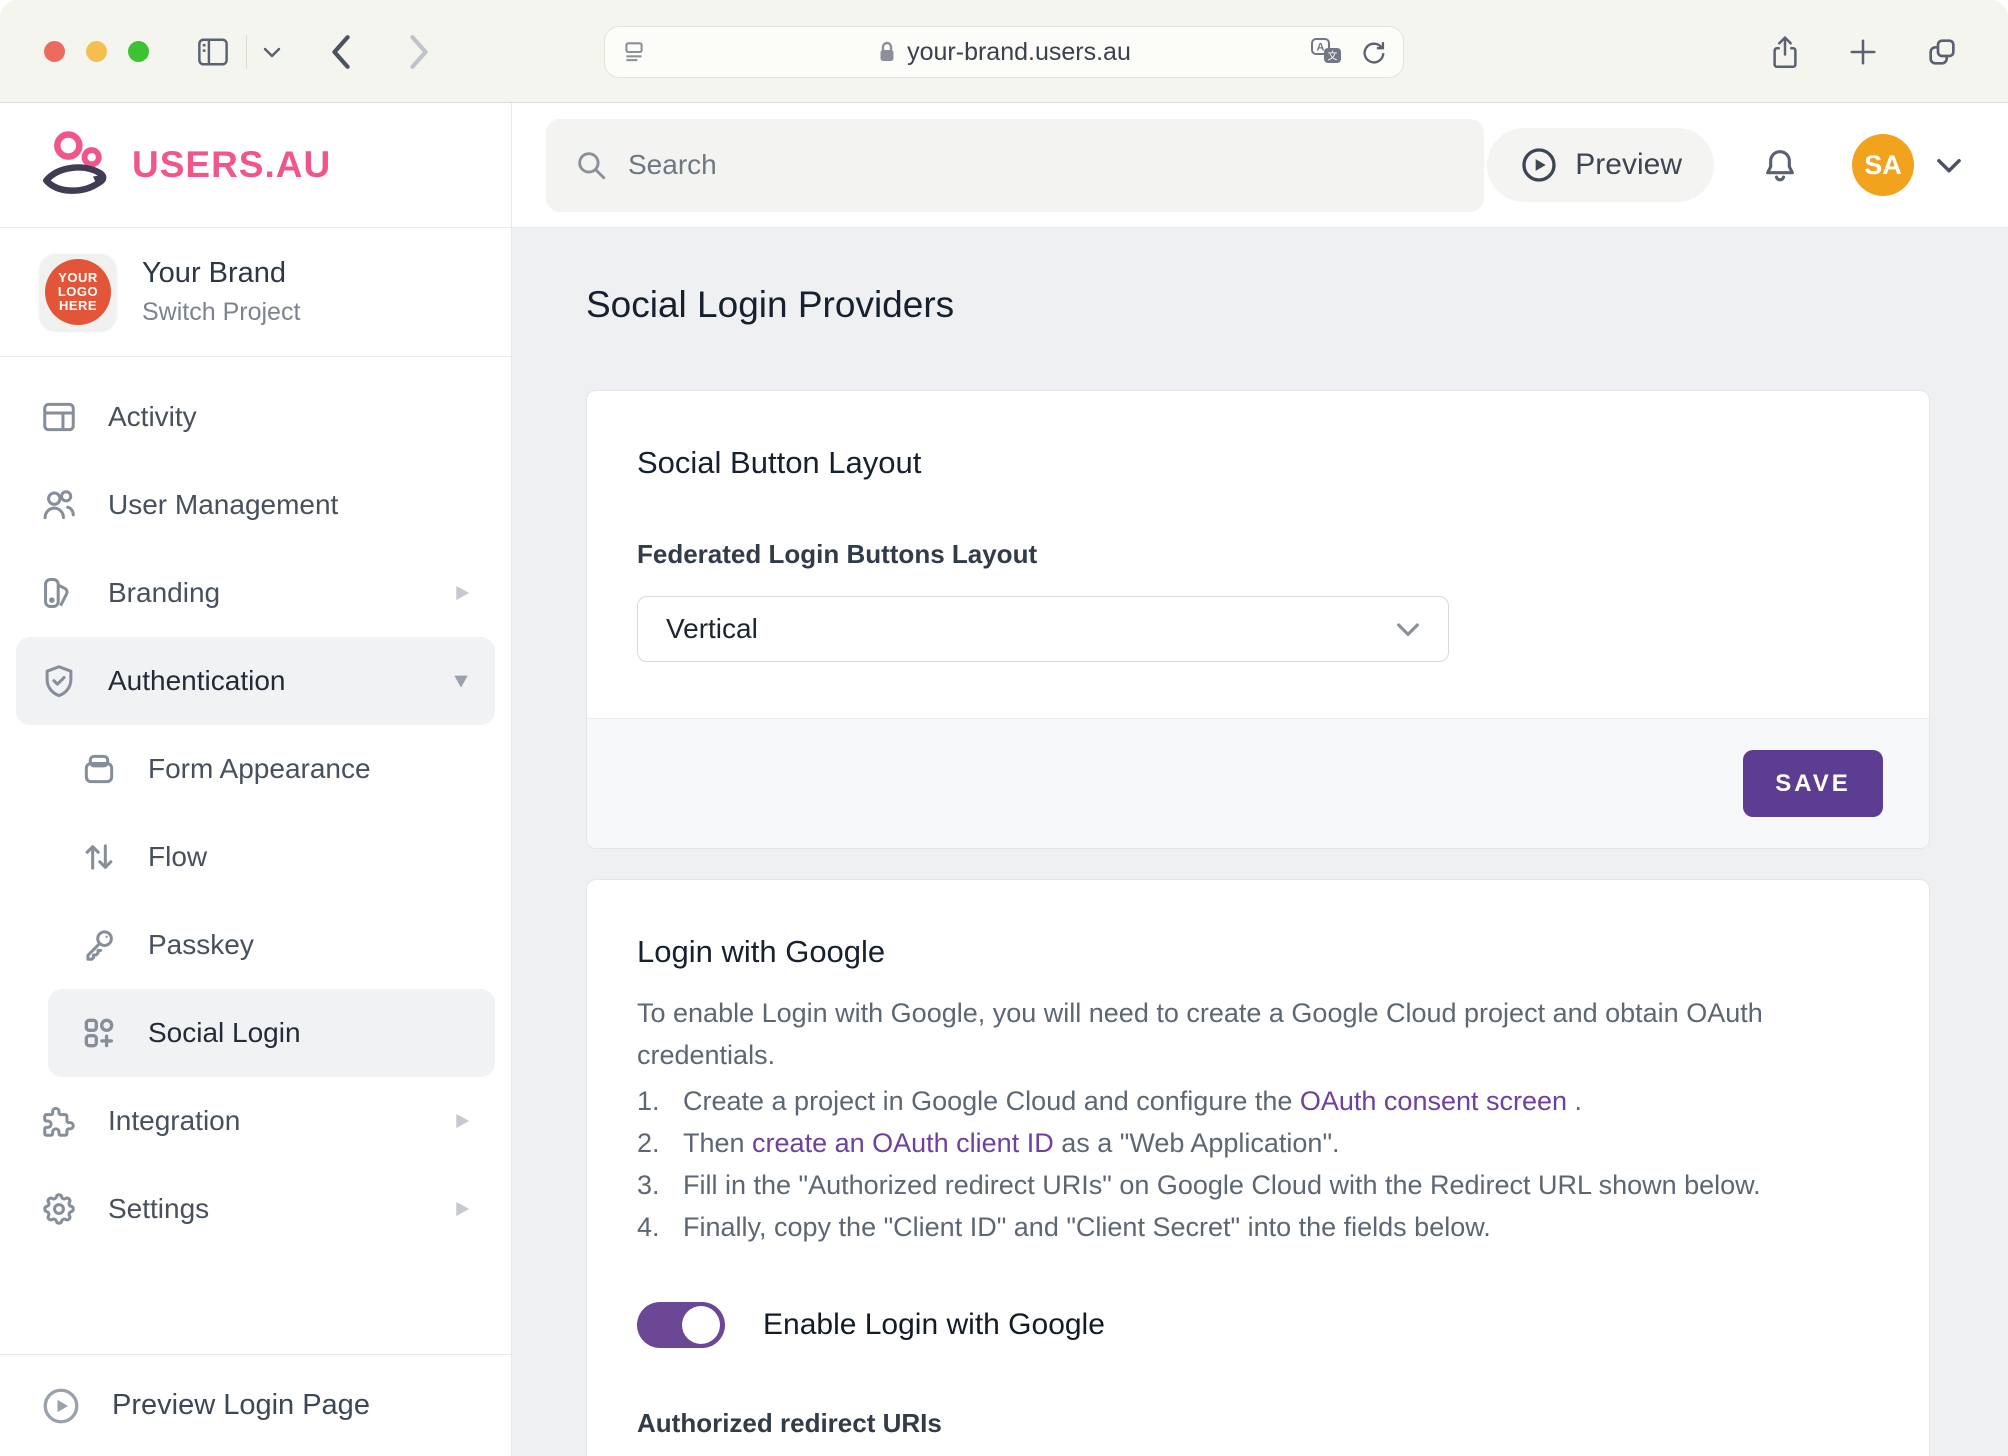  Describe the element at coordinates (1327, 52) in the screenshot. I see `translate-icon: A 文` at that location.